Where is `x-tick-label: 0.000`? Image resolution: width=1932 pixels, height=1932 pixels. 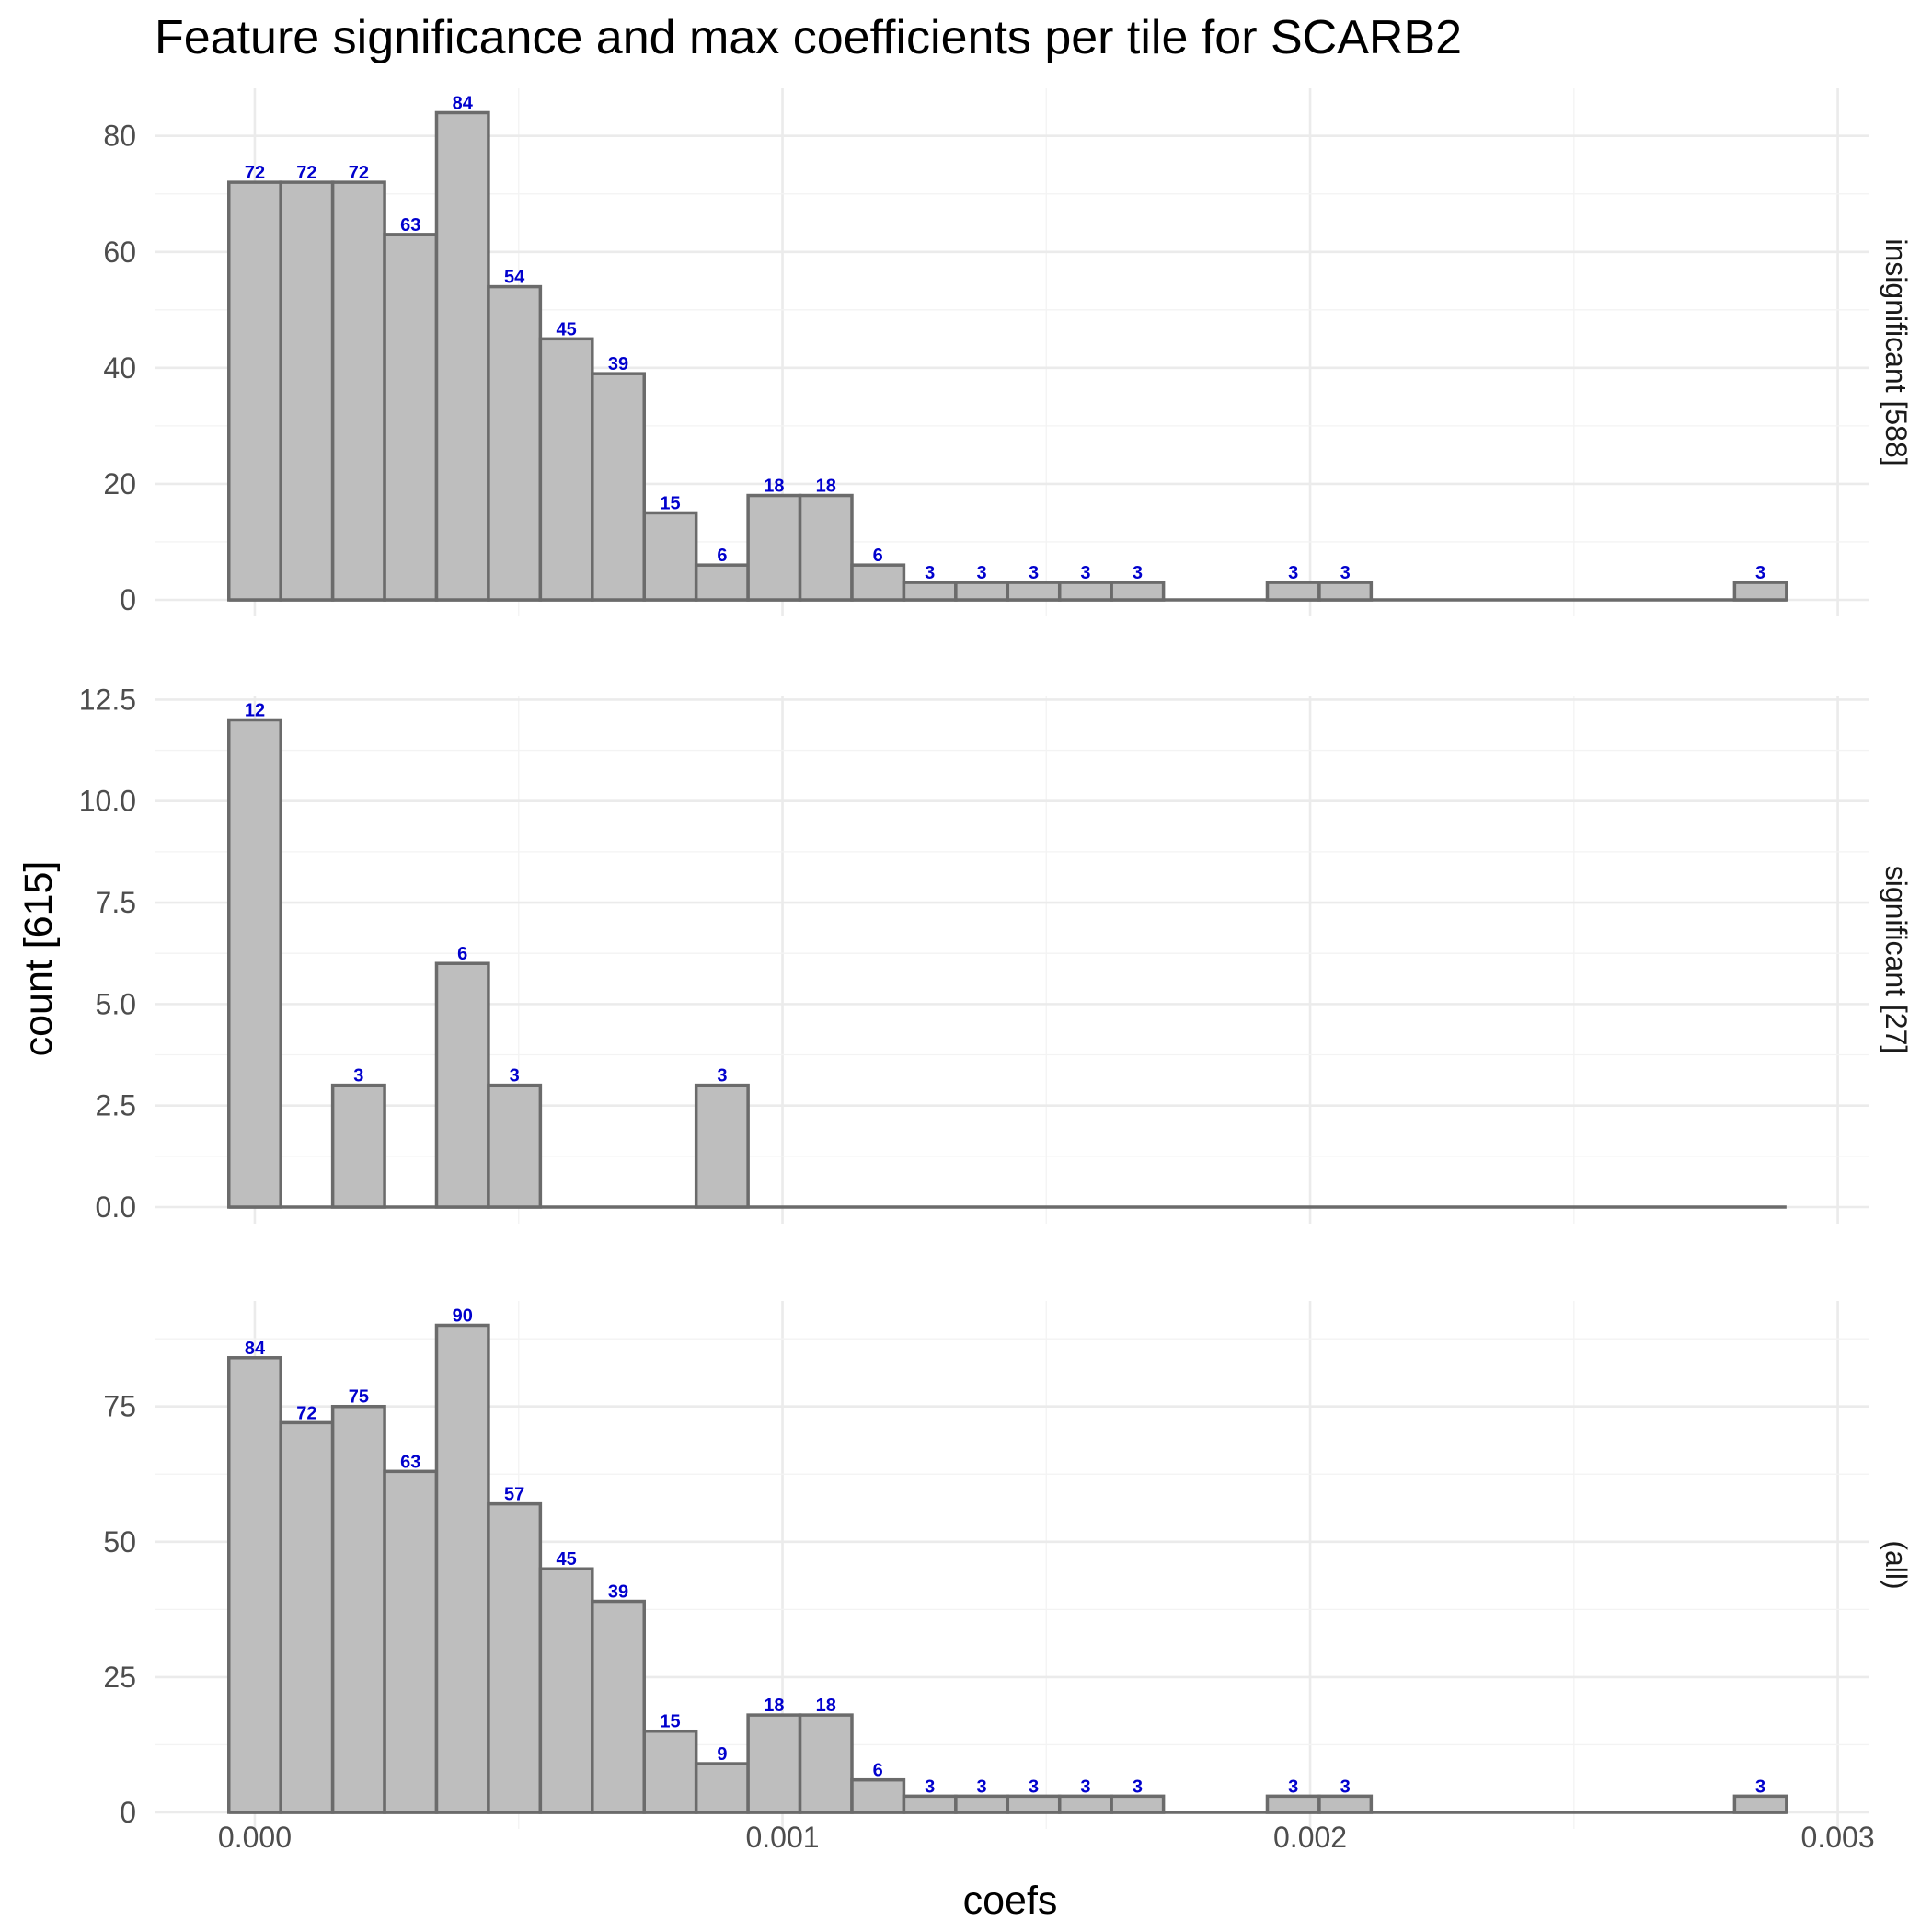
x-tick-label: 0.000 is located at coordinates (255, 1837).